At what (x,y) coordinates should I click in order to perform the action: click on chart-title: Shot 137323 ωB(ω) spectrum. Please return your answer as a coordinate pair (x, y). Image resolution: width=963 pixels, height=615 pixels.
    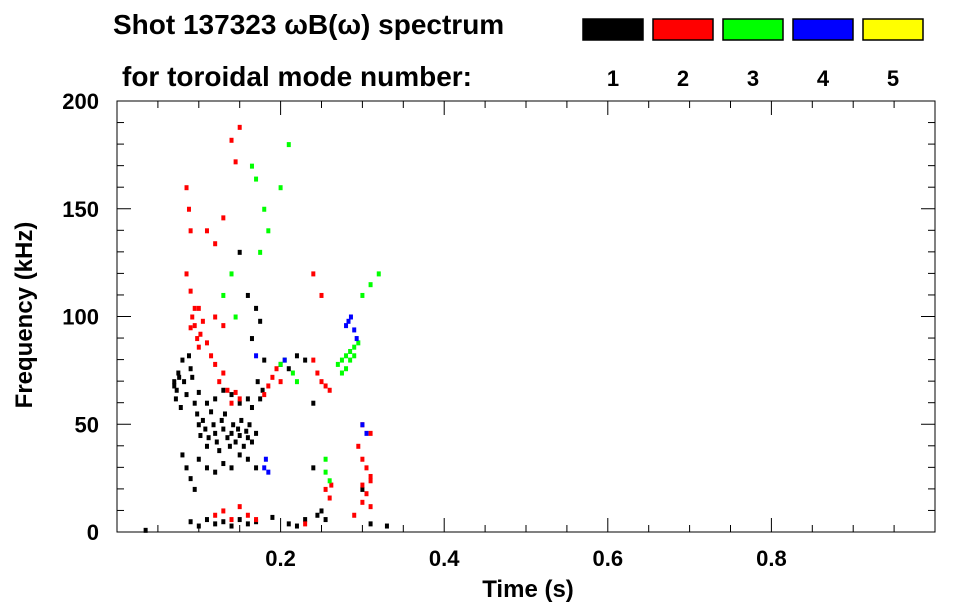
    Looking at the image, I should click on (308, 24).